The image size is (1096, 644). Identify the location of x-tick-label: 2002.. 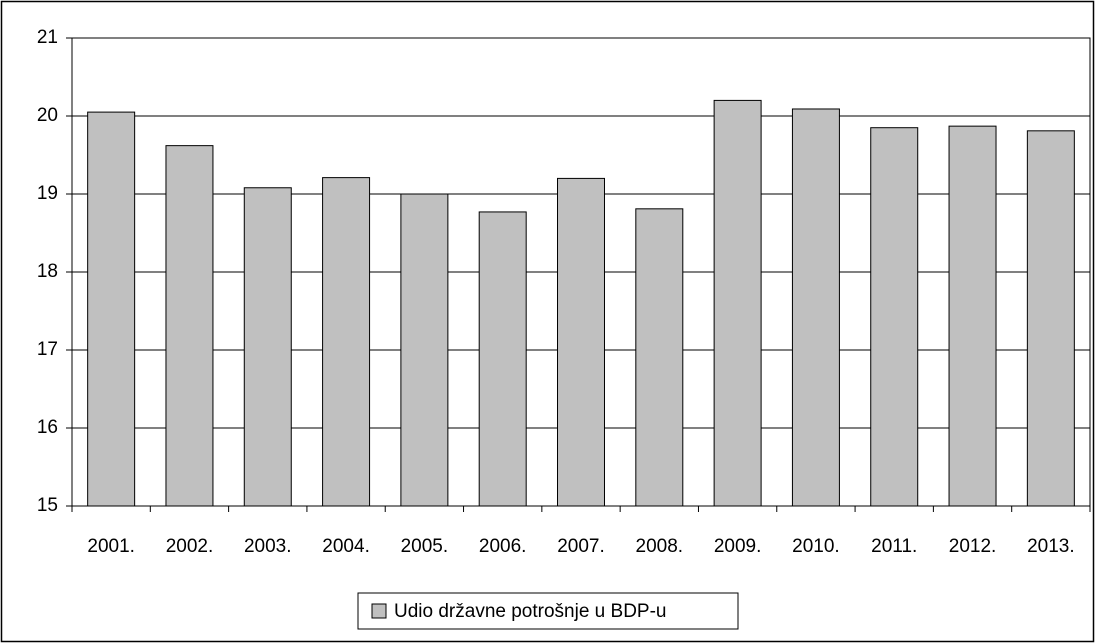
(190, 546).